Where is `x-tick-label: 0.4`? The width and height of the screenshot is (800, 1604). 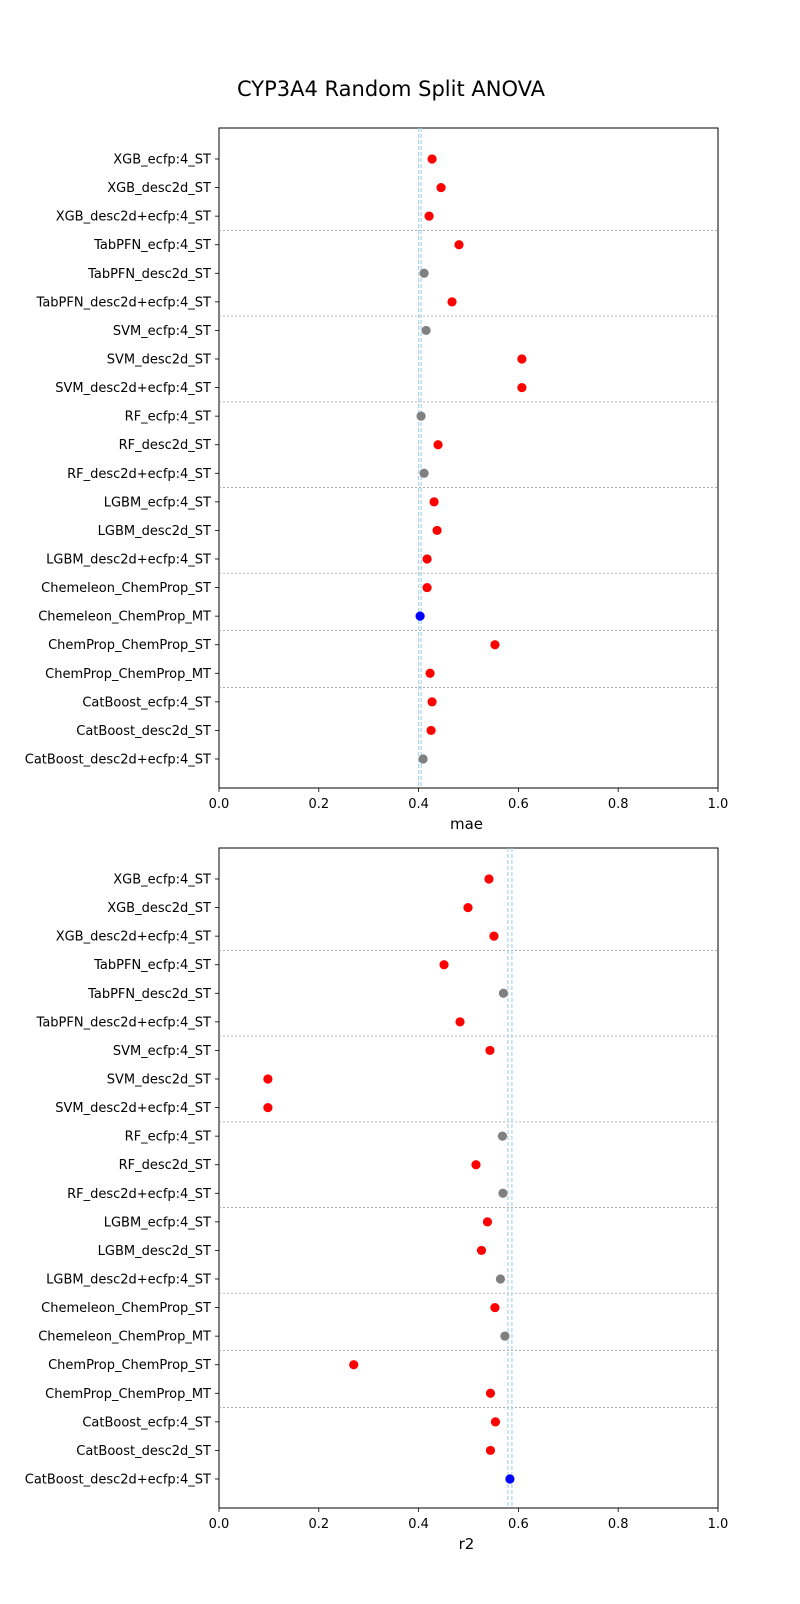 x-tick-label: 0.4 is located at coordinates (418, 804).